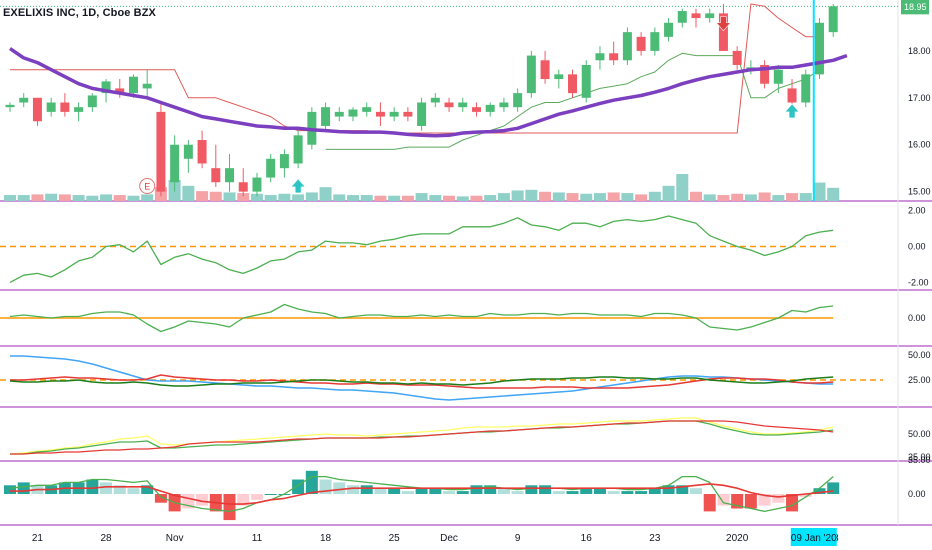  What do you see at coordinates (917, 247) in the screenshot?
I see `osc1-axis-label: 0.00` at bounding box center [917, 247].